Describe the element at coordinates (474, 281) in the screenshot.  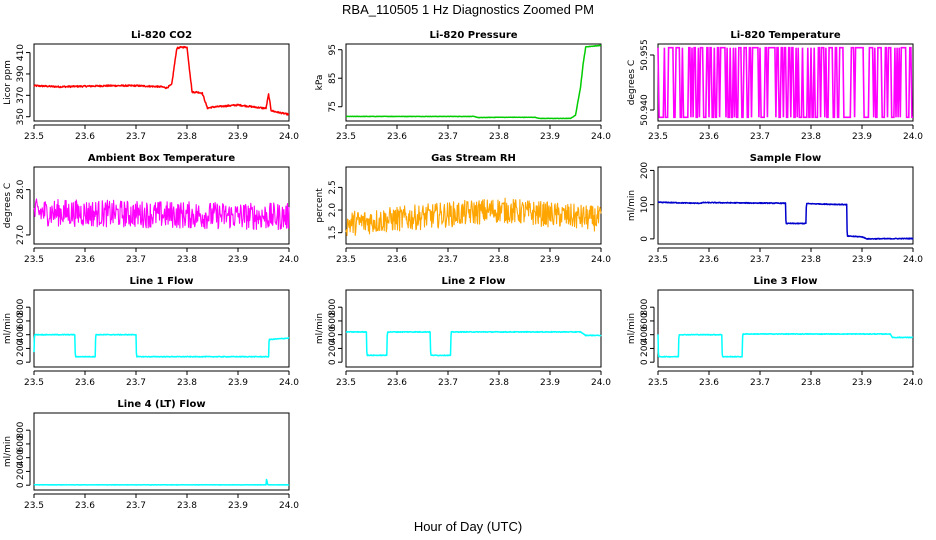
I see `panel-title: Line 2 Flow` at that location.